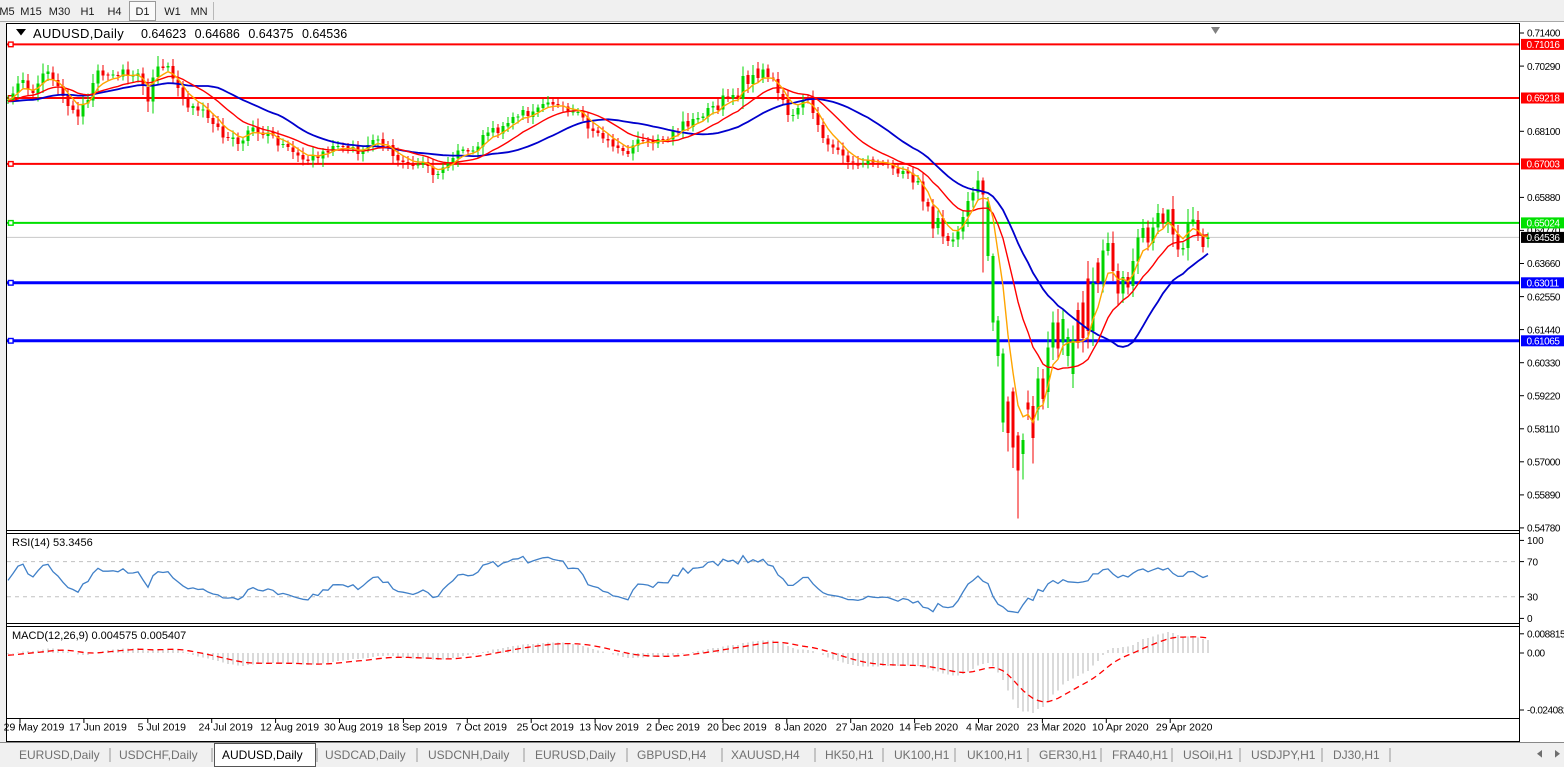  I want to click on svg-text: 0.008815, so click(1545, 635).